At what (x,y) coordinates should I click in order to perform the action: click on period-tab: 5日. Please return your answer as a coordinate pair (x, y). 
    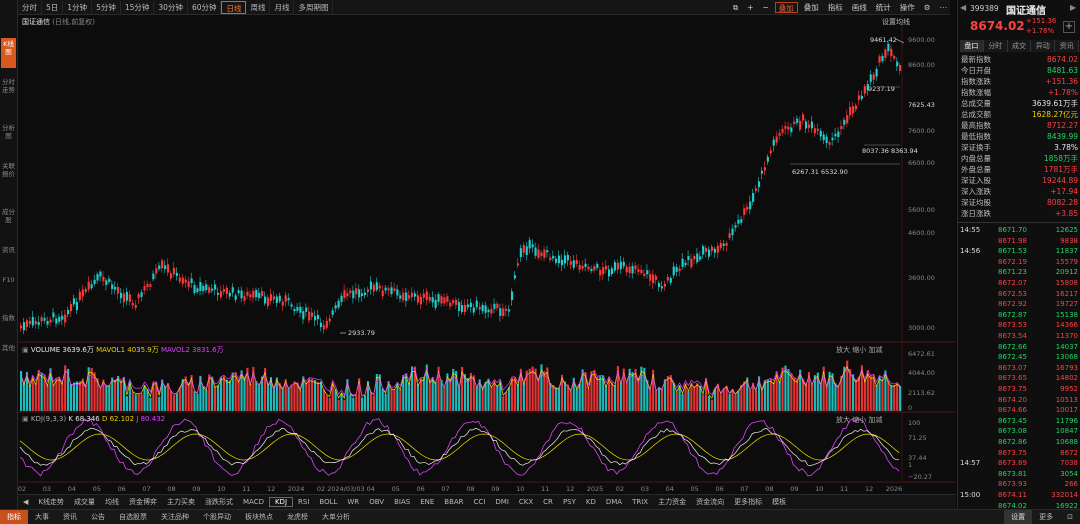
    Looking at the image, I should click on (53, 7).